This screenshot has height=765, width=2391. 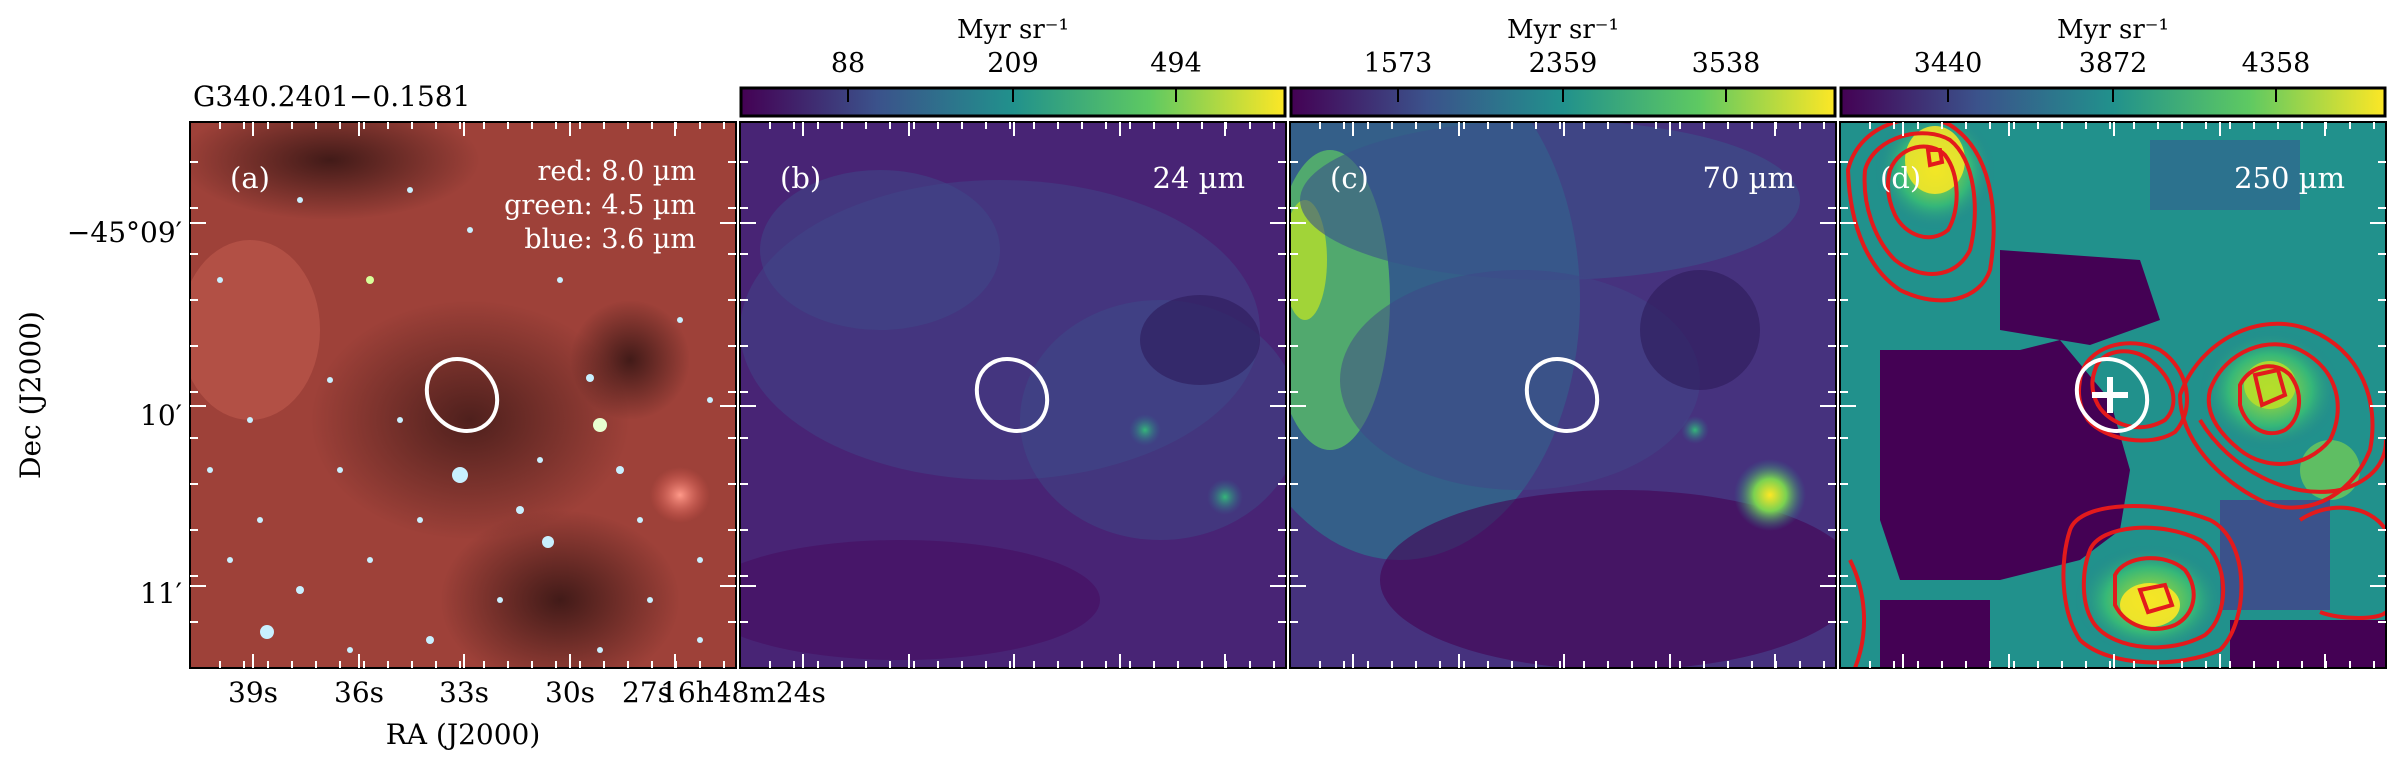 I want to click on colorbar-tick-label: 3440, so click(x=1948, y=63).